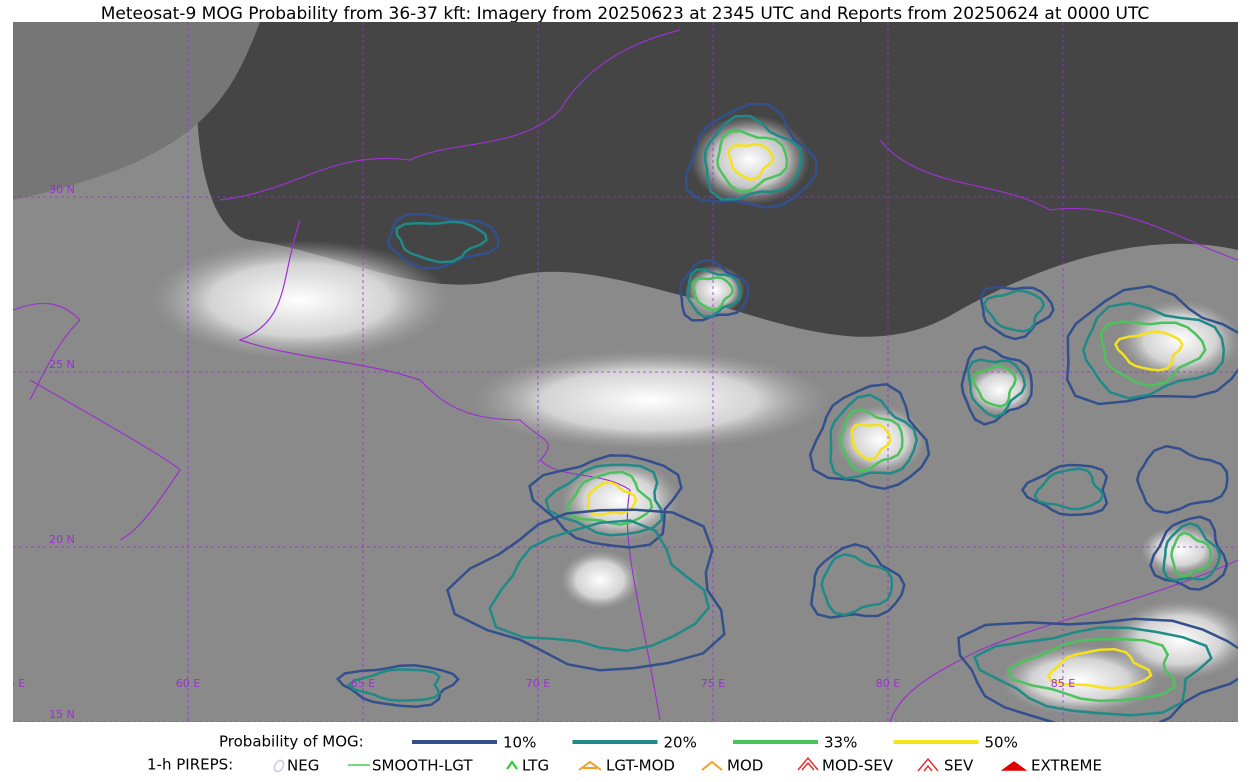 The height and width of the screenshot is (782, 1250). I want to click on lat-label: 20 N, so click(62, 539).